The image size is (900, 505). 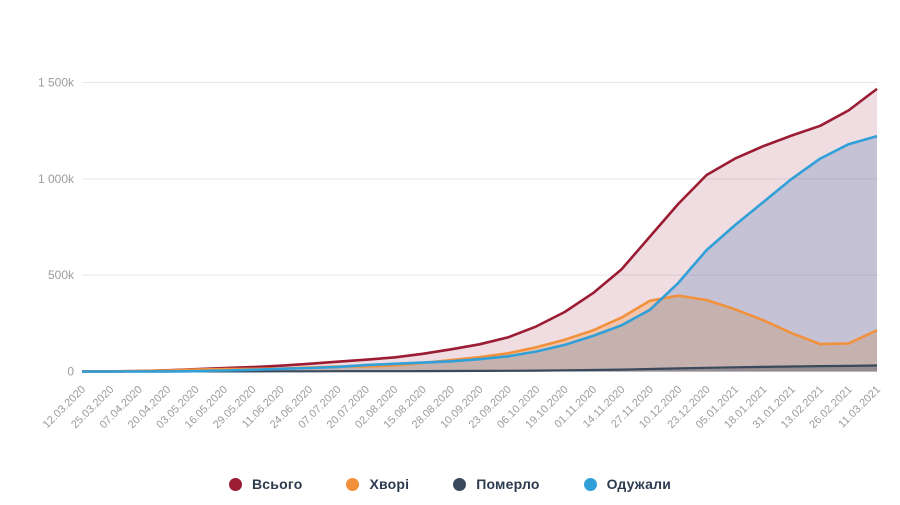 I want to click on y-tick-label: 1 000k, so click(x=56, y=179).